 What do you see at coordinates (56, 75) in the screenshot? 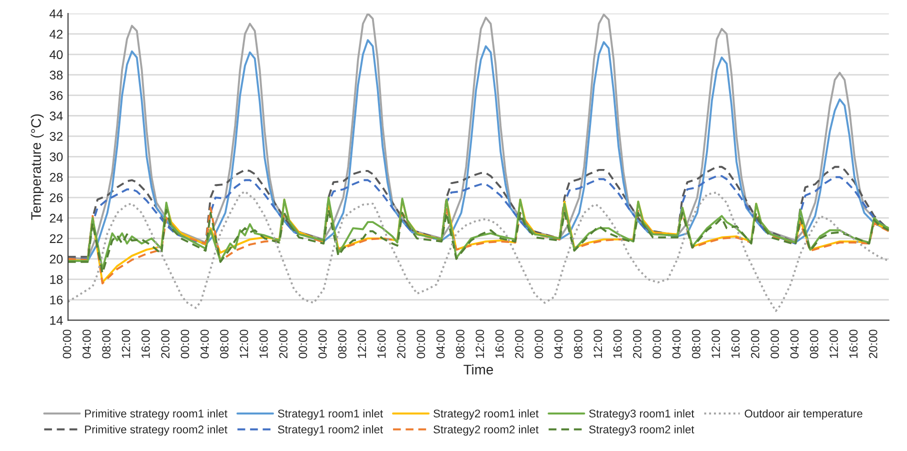
I see `y-tick-label: 38` at bounding box center [56, 75].